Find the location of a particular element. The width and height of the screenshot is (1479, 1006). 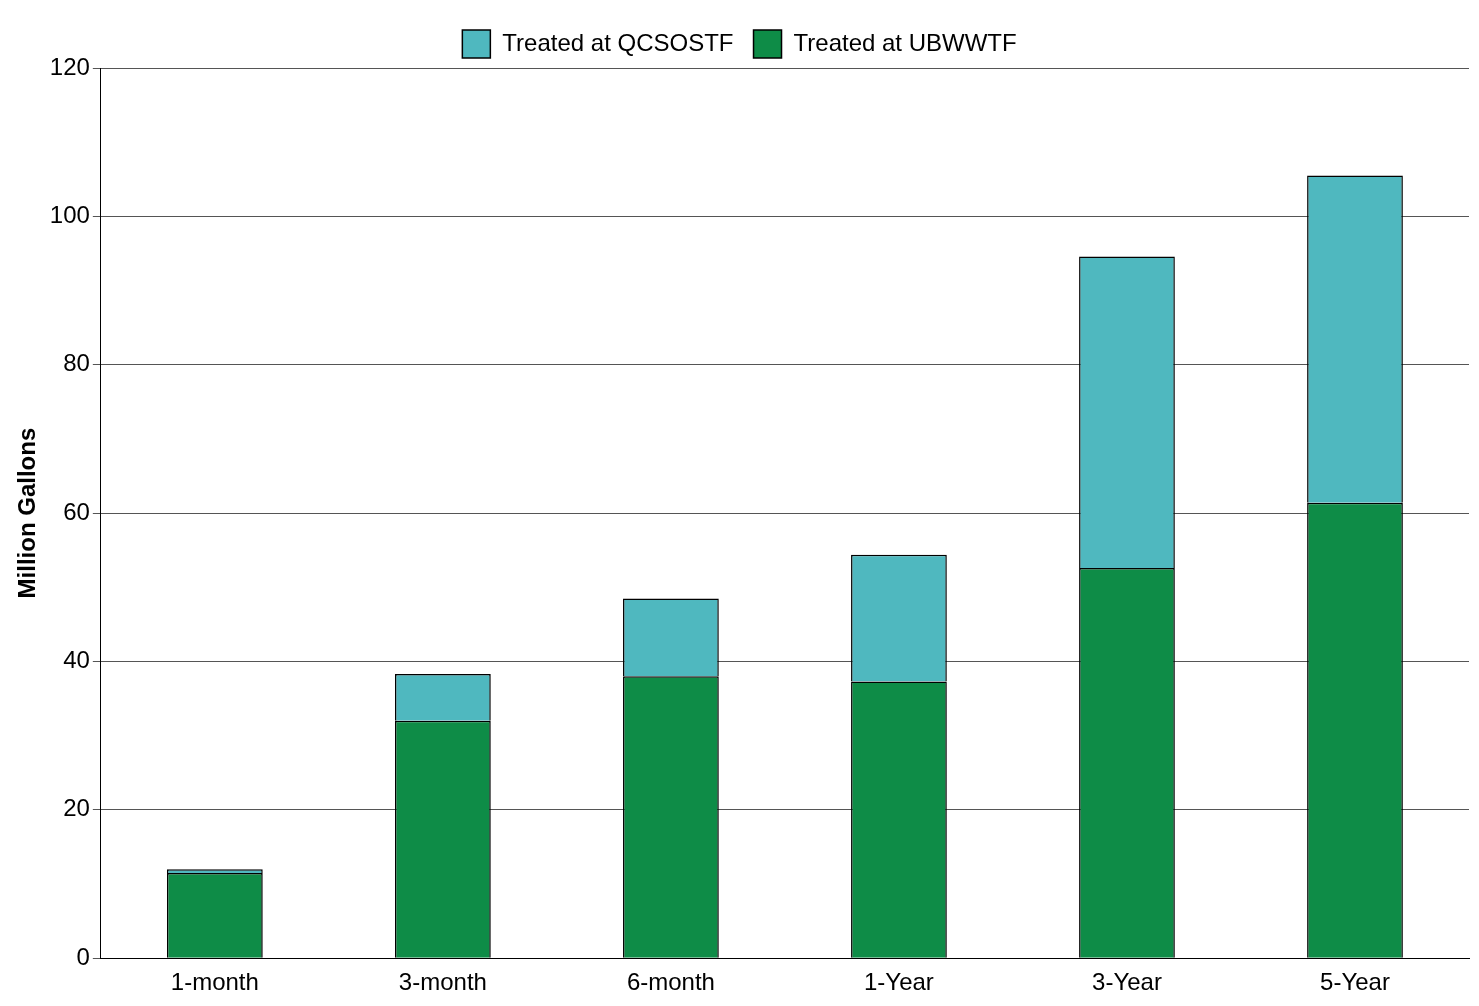

y-tick-label: 80 is located at coordinates (76, 363).